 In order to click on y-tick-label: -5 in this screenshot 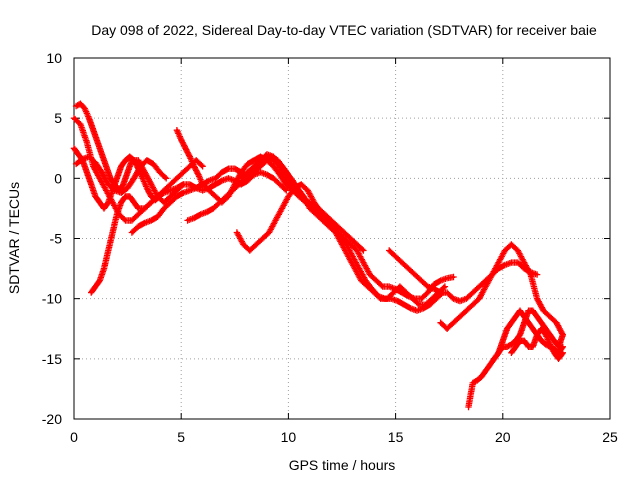, I will do `click(56, 239)`.